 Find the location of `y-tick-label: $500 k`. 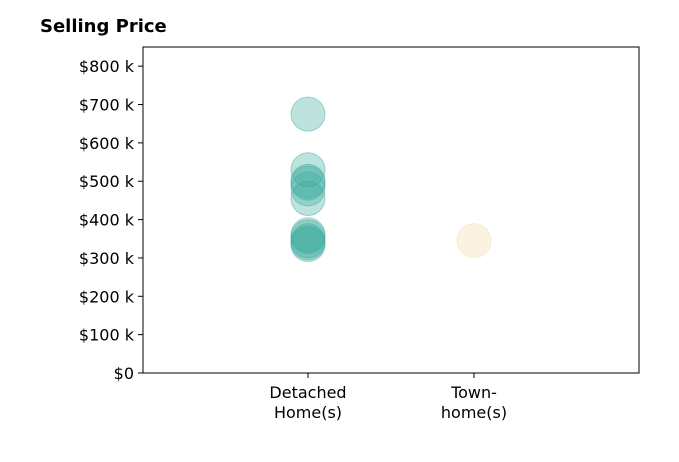

y-tick-label: $500 k is located at coordinates (107, 181).